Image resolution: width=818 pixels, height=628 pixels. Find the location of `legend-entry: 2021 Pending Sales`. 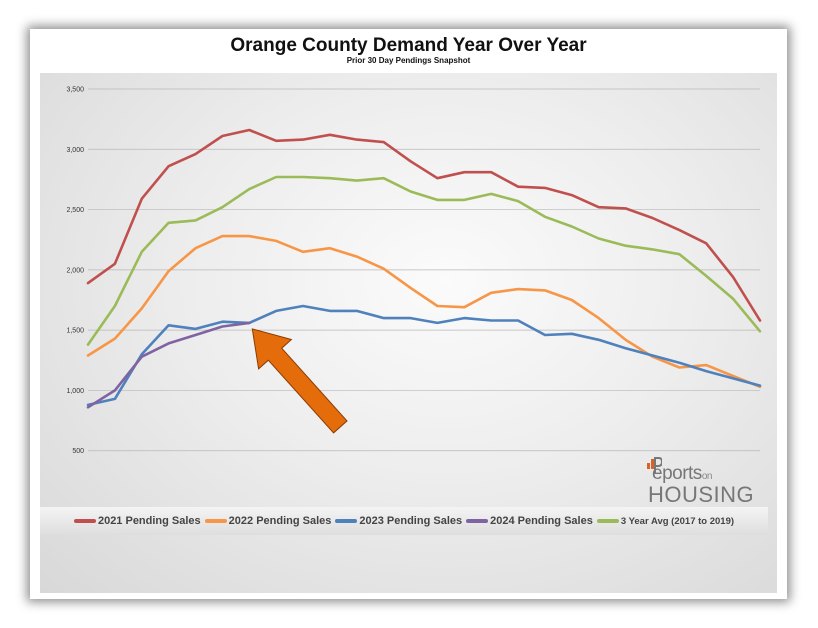

legend-entry: 2021 Pending Sales is located at coordinates (137, 521).